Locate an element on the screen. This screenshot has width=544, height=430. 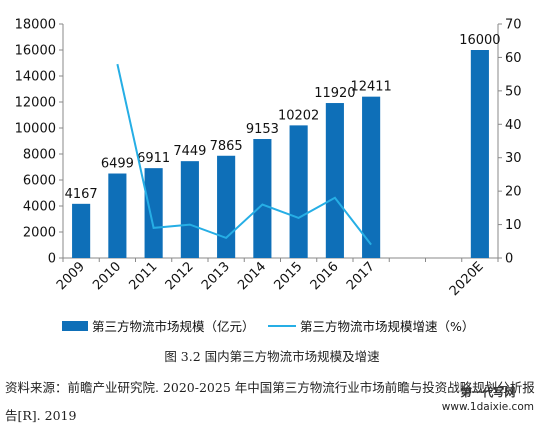
left-axis-tick-label: 0 is located at coordinates (52, 259).